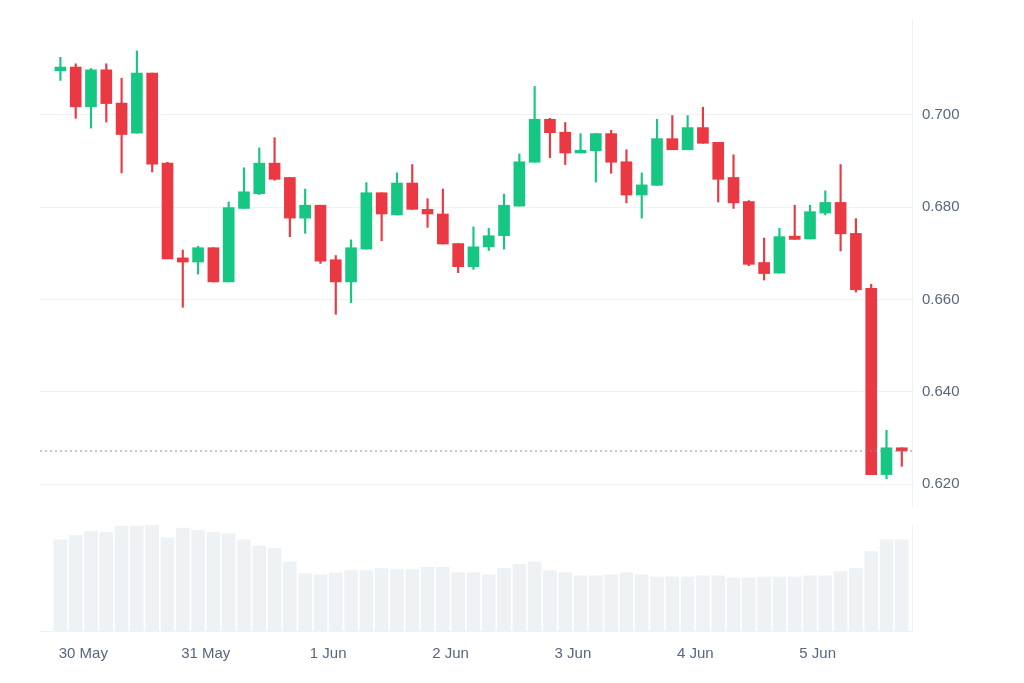 The width and height of the screenshot is (1024, 683). What do you see at coordinates (328, 653) in the screenshot?
I see `x-tick-label: 1 Jun` at bounding box center [328, 653].